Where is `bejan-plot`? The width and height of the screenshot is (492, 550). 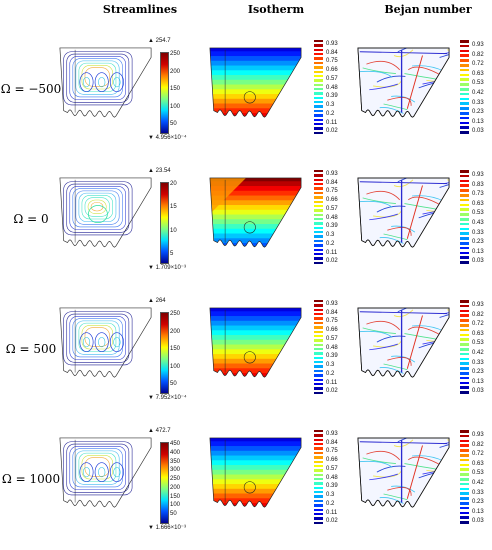 bejan-plot is located at coordinates (403, 82).